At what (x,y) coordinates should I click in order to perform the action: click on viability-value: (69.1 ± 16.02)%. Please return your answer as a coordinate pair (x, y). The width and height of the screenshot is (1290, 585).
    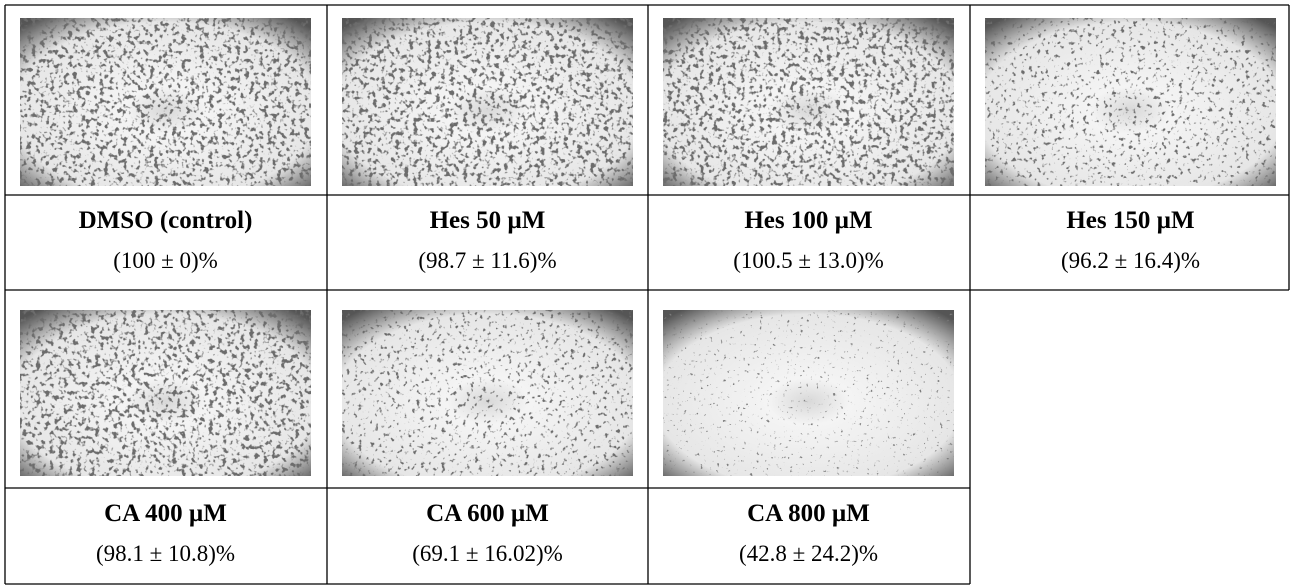
    Looking at the image, I should click on (487, 553).